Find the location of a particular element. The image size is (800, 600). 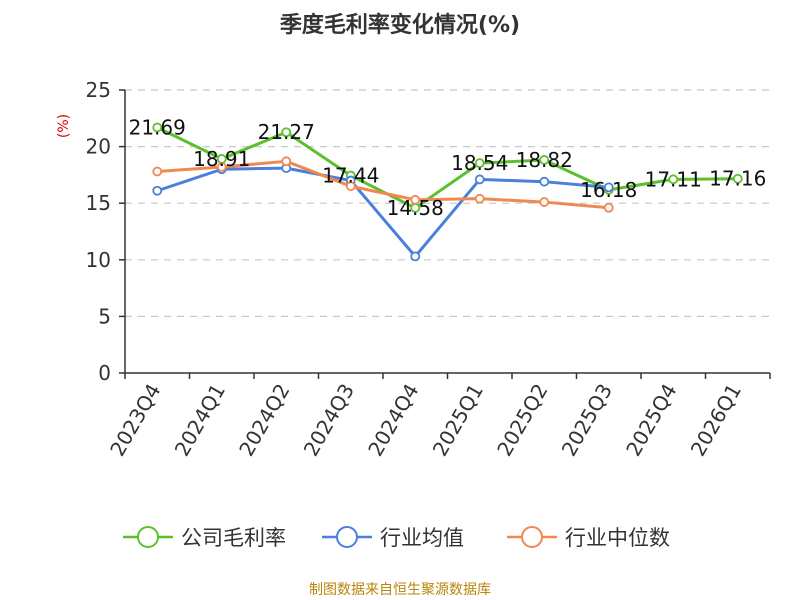

x-tick-label: 2026Q1 is located at coordinates (716, 420).